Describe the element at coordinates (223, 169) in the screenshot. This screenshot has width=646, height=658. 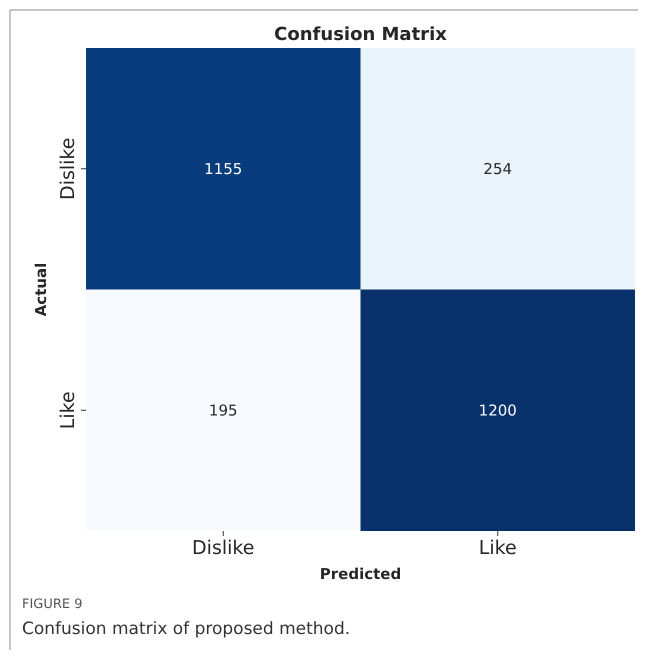
I see `data-label: 1155` at that location.